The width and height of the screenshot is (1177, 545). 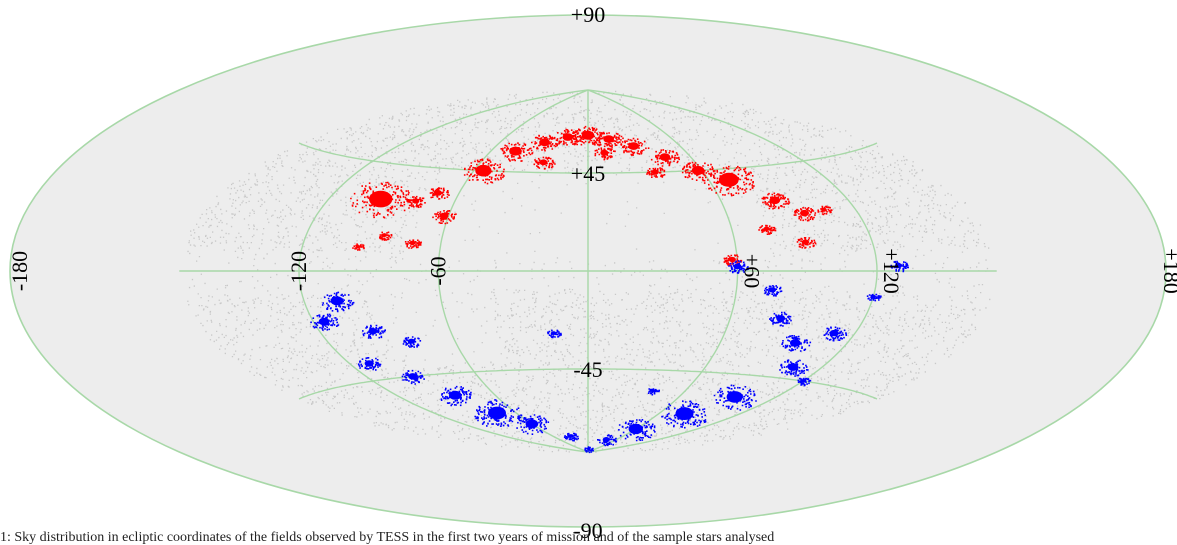 What do you see at coordinates (587, 369) in the screenshot?
I see `lat-tick-label: -45` at bounding box center [587, 369].